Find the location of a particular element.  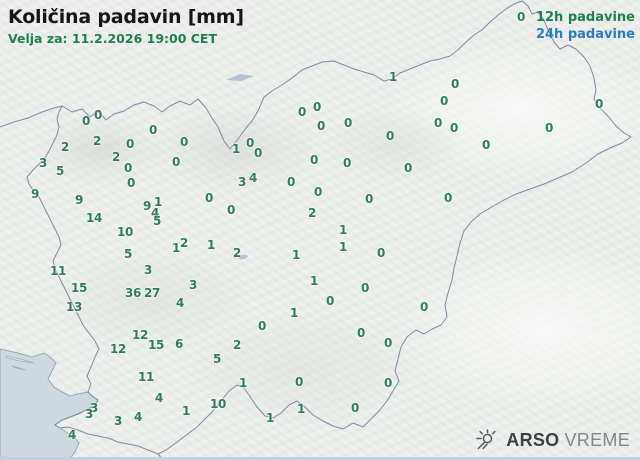

station-value: 36 is located at coordinates (133, 293).